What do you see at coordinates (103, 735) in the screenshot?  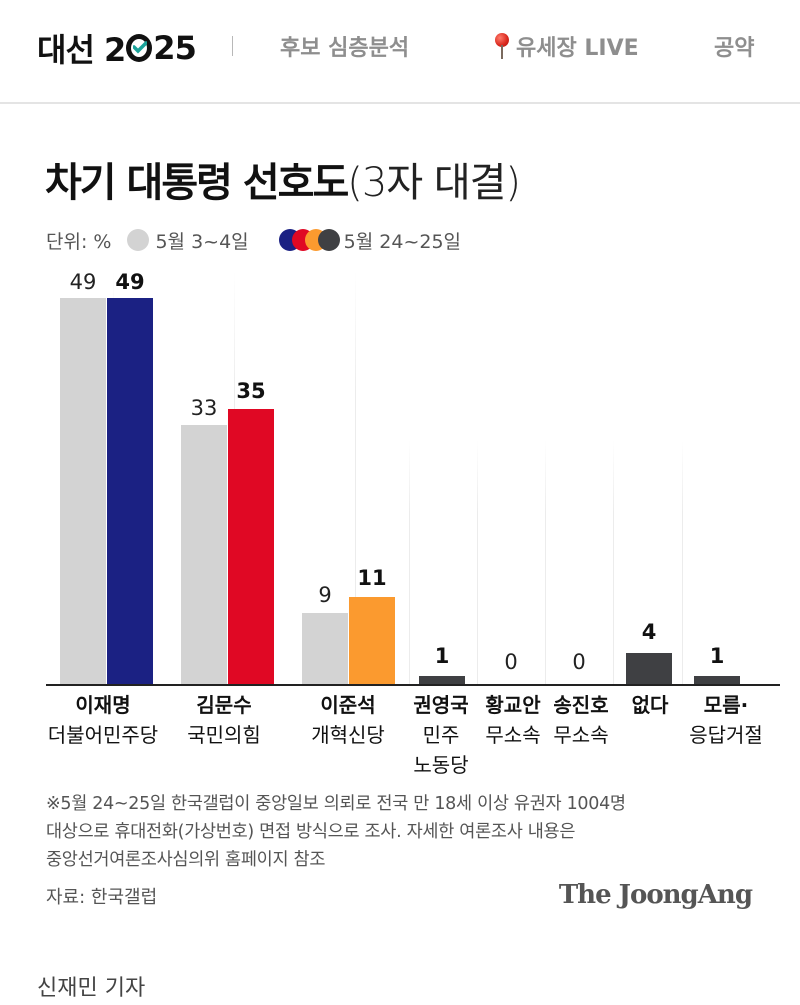 I see `party-name: 더불어민주당` at bounding box center [103, 735].